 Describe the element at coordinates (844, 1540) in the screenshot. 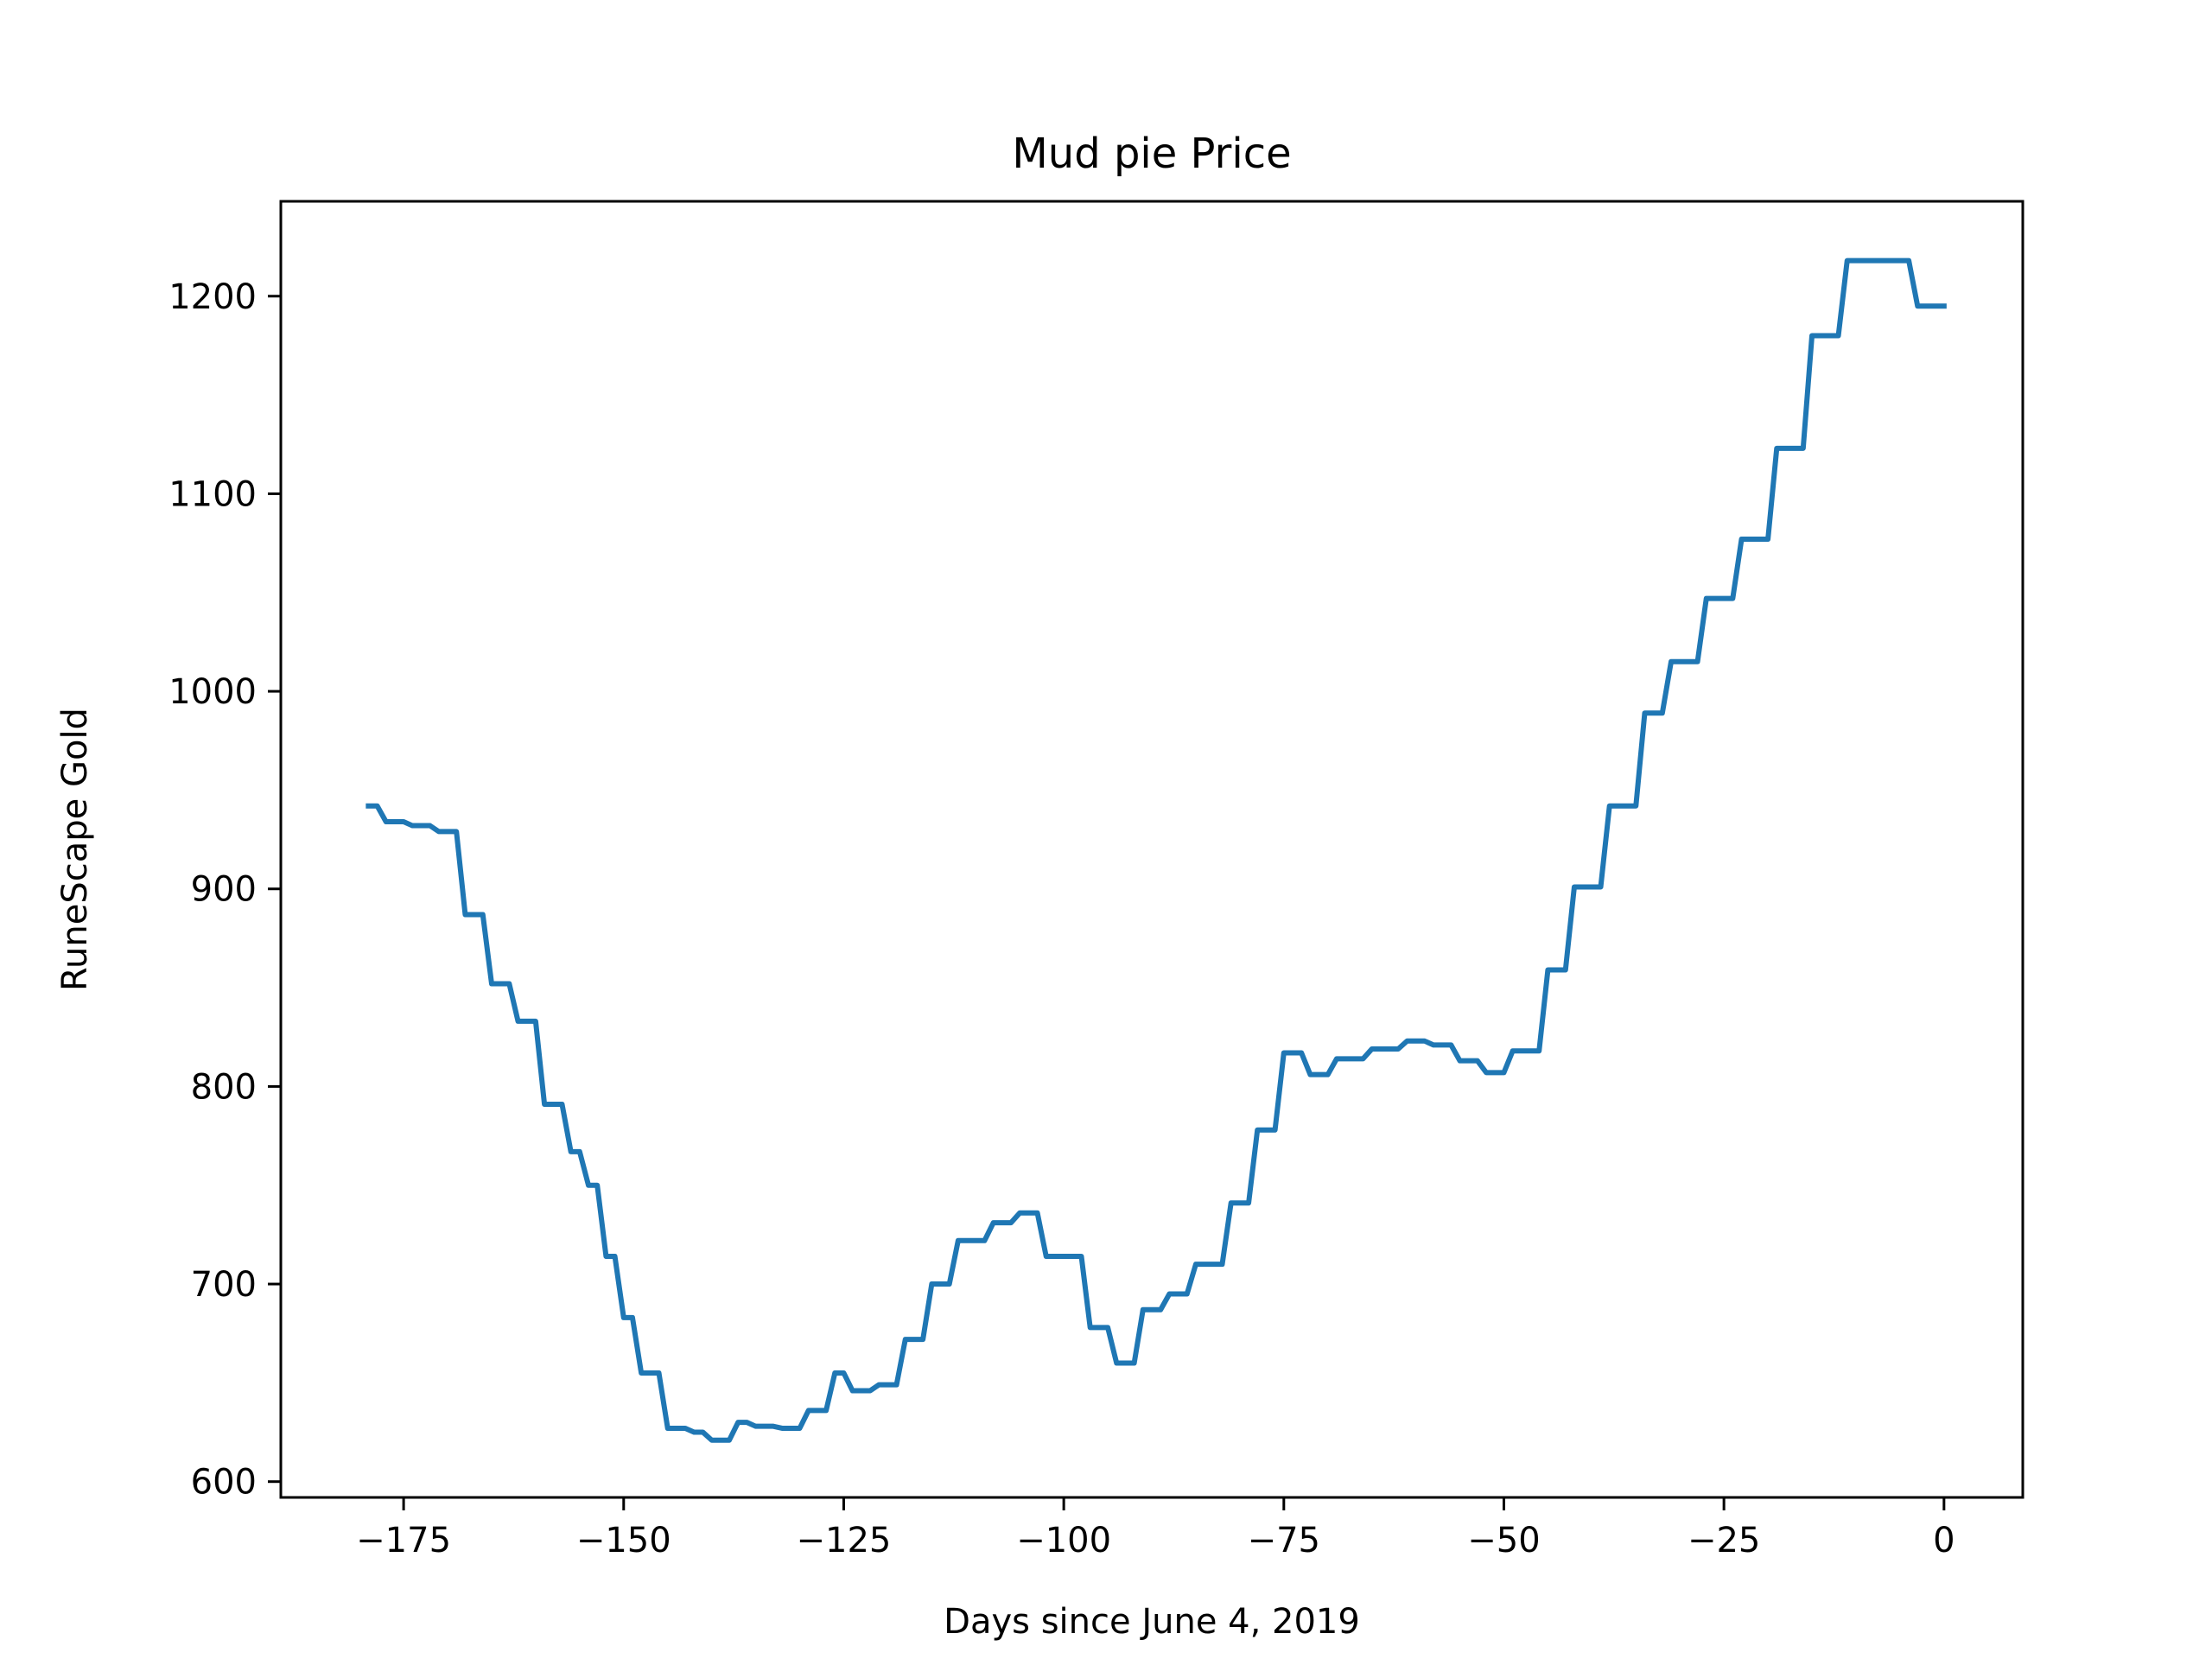

I see `x-tick-label: −125` at that location.